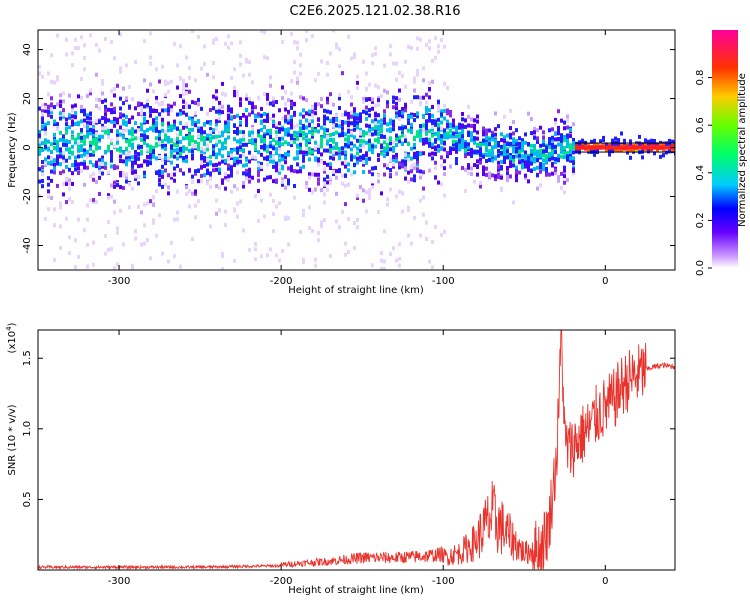 Image resolution: width=750 pixels, height=600 pixels. I want to click on colorbar-label: Normalized spectral amplitude, so click(742, 150).